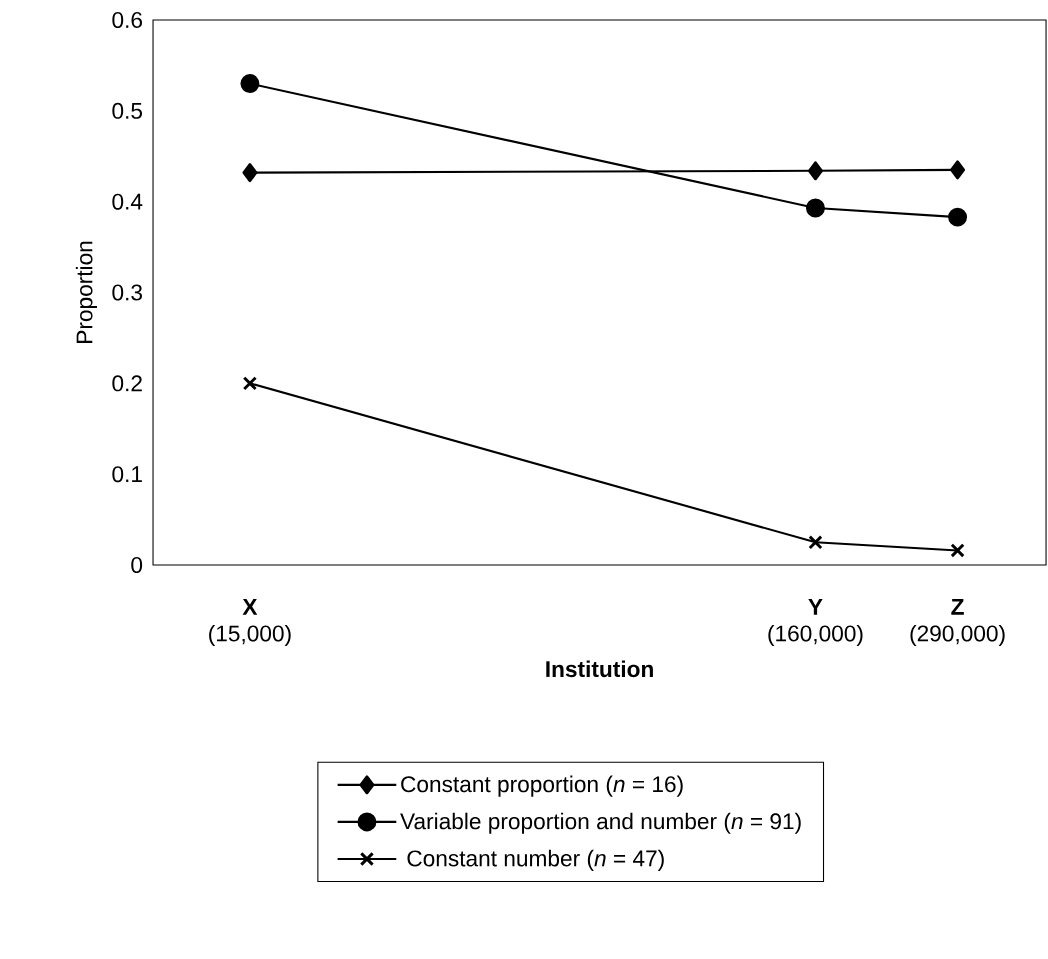 Image resolution: width=1048 pixels, height=959 pixels. Describe the element at coordinates (127, 292) in the screenshot. I see `y-tick-label: 0.3` at that location.